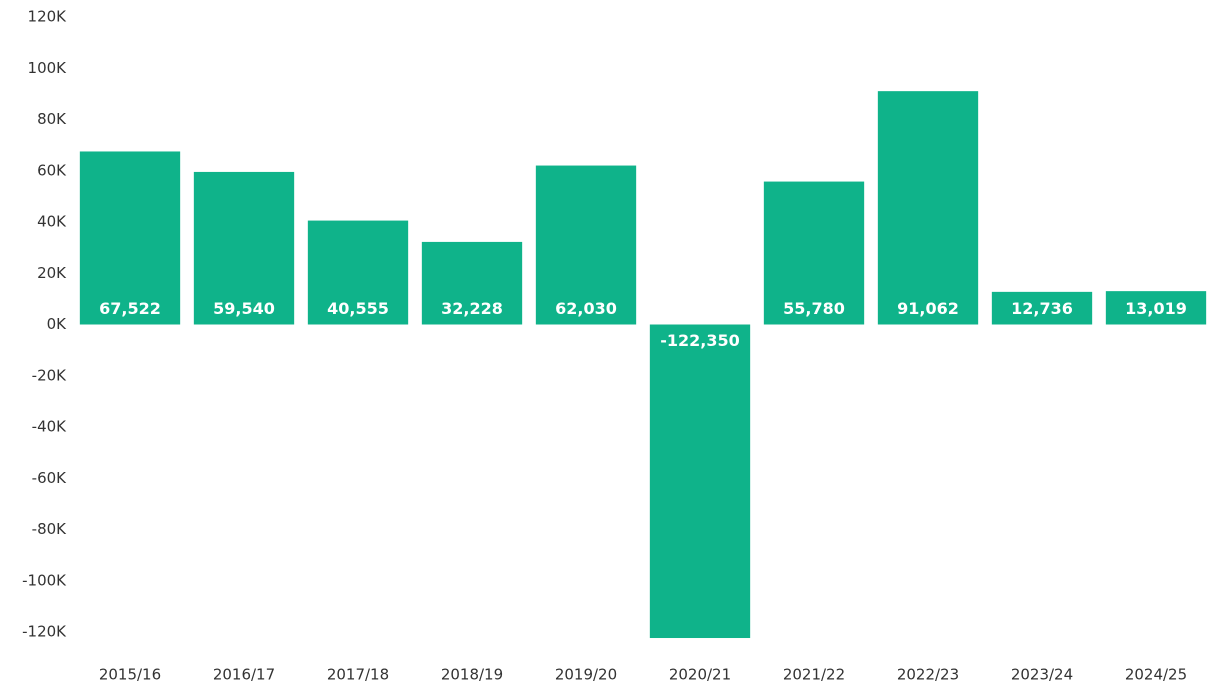  Describe the element at coordinates (928, 675) in the screenshot. I see `x-tick-label: 2022/23` at that location.